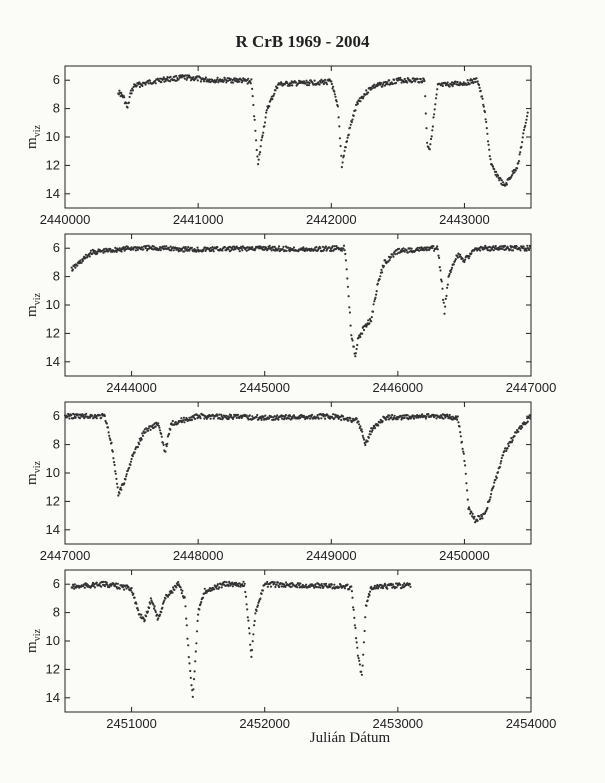 This screenshot has width=605, height=783. I want to click on x-tick-label: 2443000, so click(464, 219).